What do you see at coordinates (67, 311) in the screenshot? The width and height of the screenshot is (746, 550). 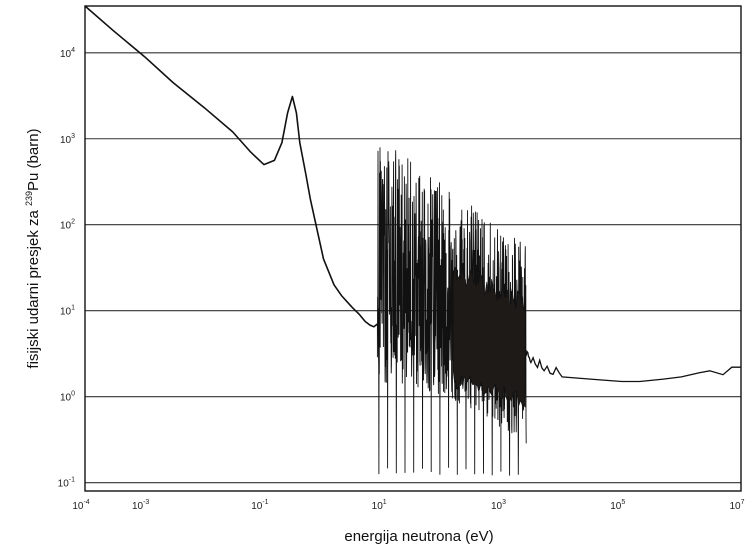 I see `y-tick-label: 10¹` at bounding box center [67, 311].